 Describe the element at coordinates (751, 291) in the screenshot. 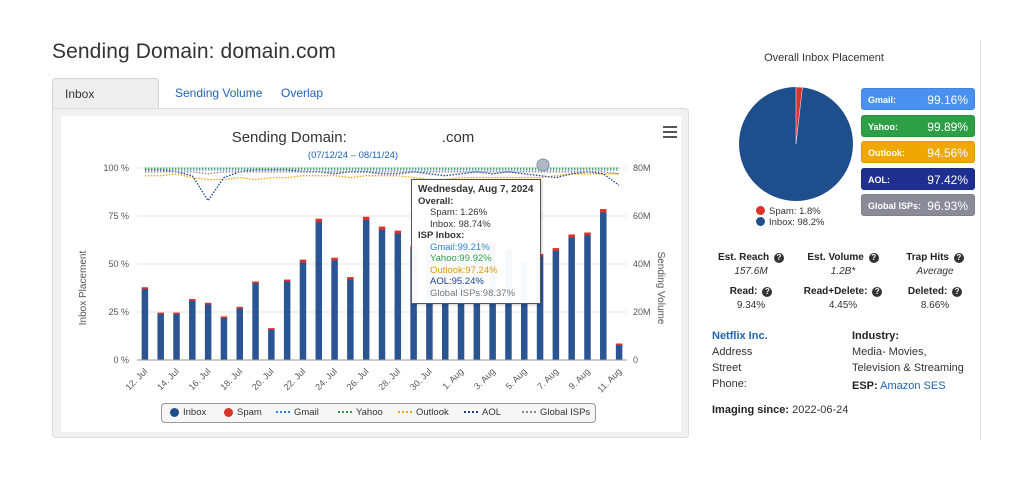

I see `stat-label-row: Read: ?` at that location.